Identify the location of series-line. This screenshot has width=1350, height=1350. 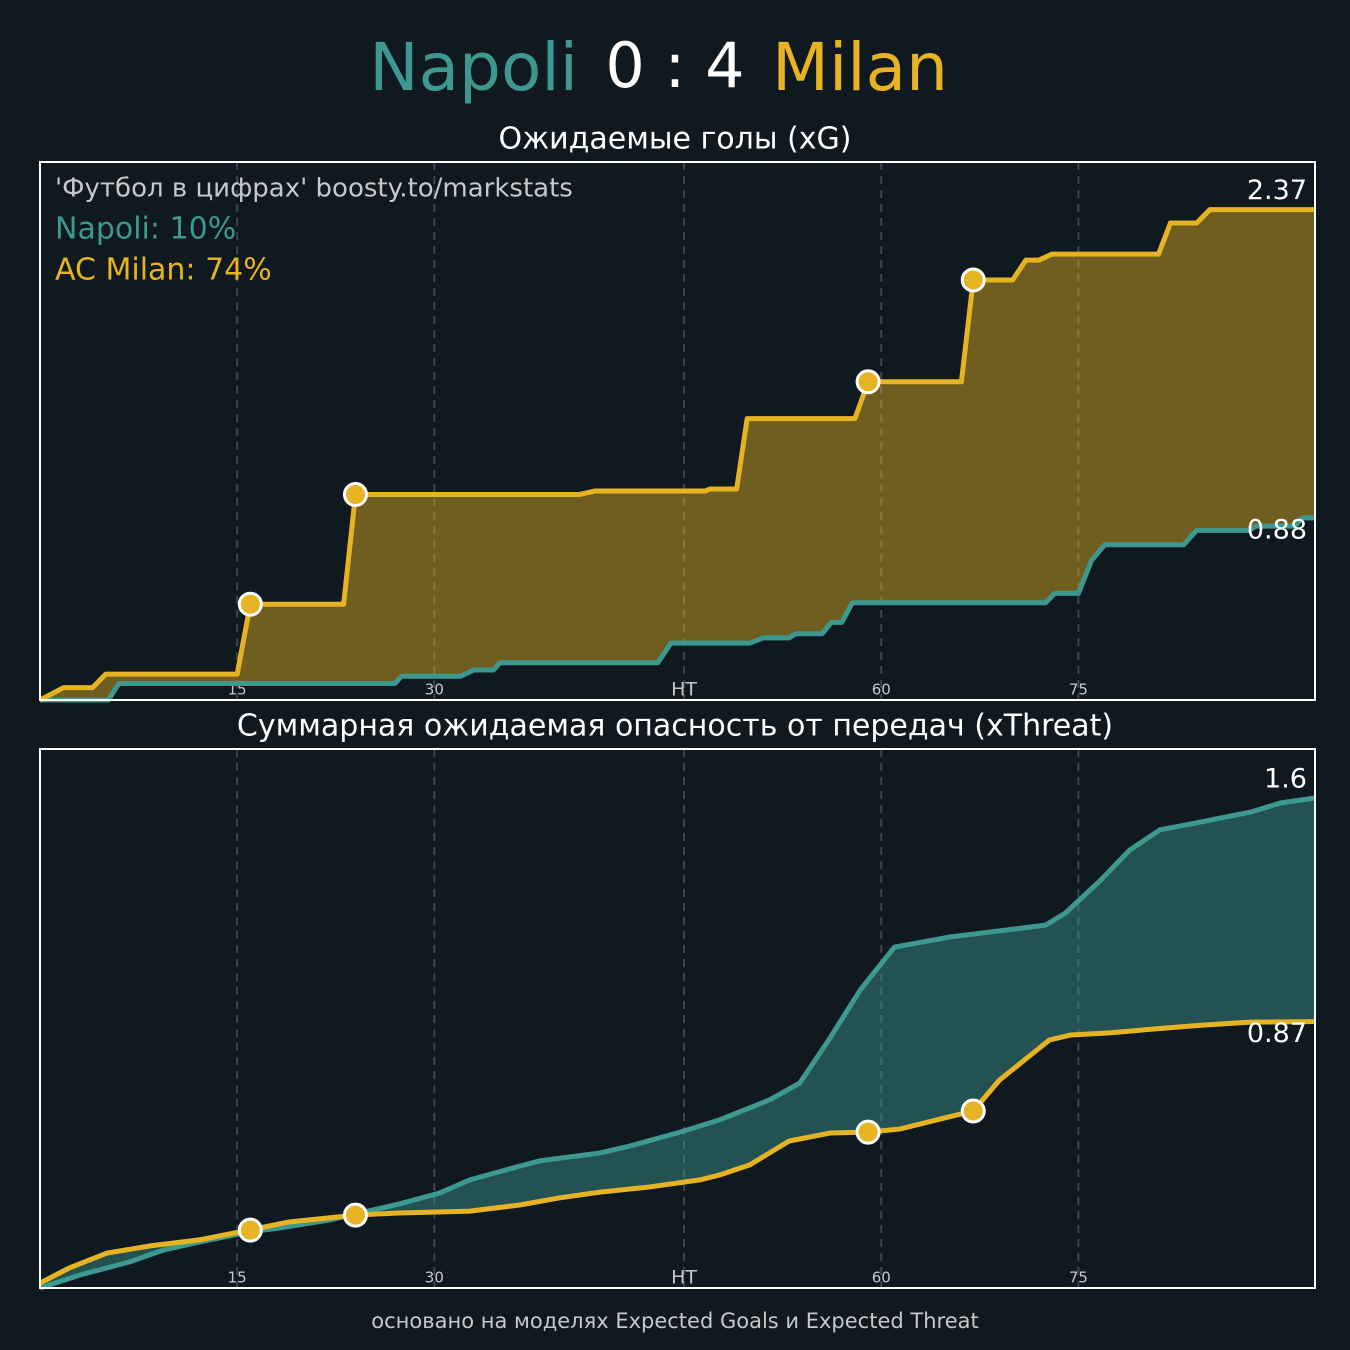
(677, 609).